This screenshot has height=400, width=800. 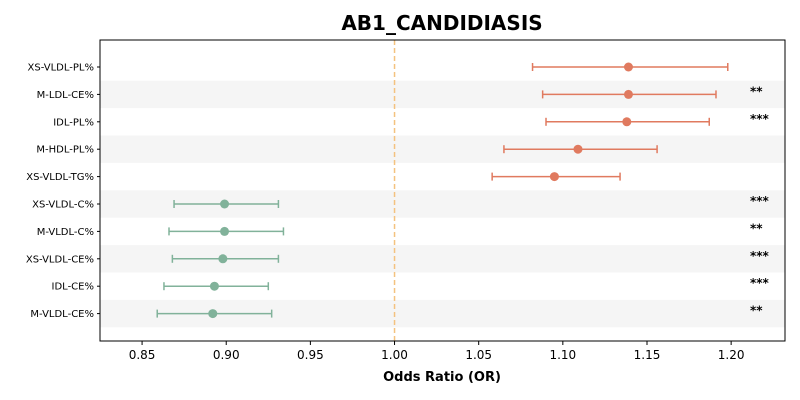 What do you see at coordinates (142, 355) in the screenshot?
I see `x-tick-label: 0.85` at bounding box center [142, 355].